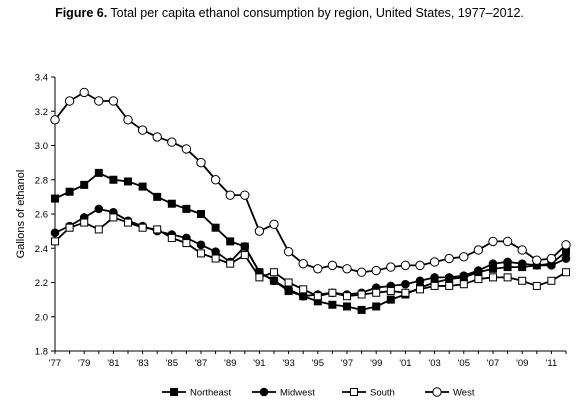  I want to click on y-tick-label: 2.6, so click(41, 215).